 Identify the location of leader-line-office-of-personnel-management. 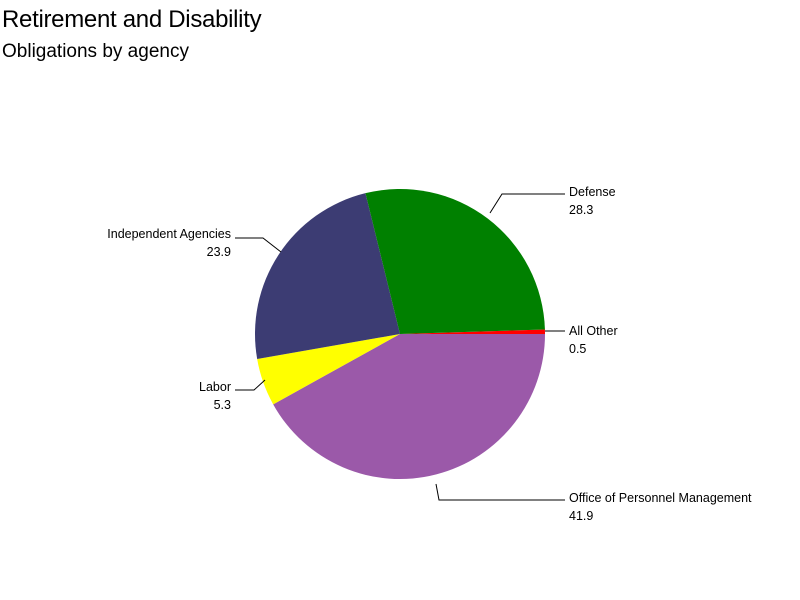
(500, 492).